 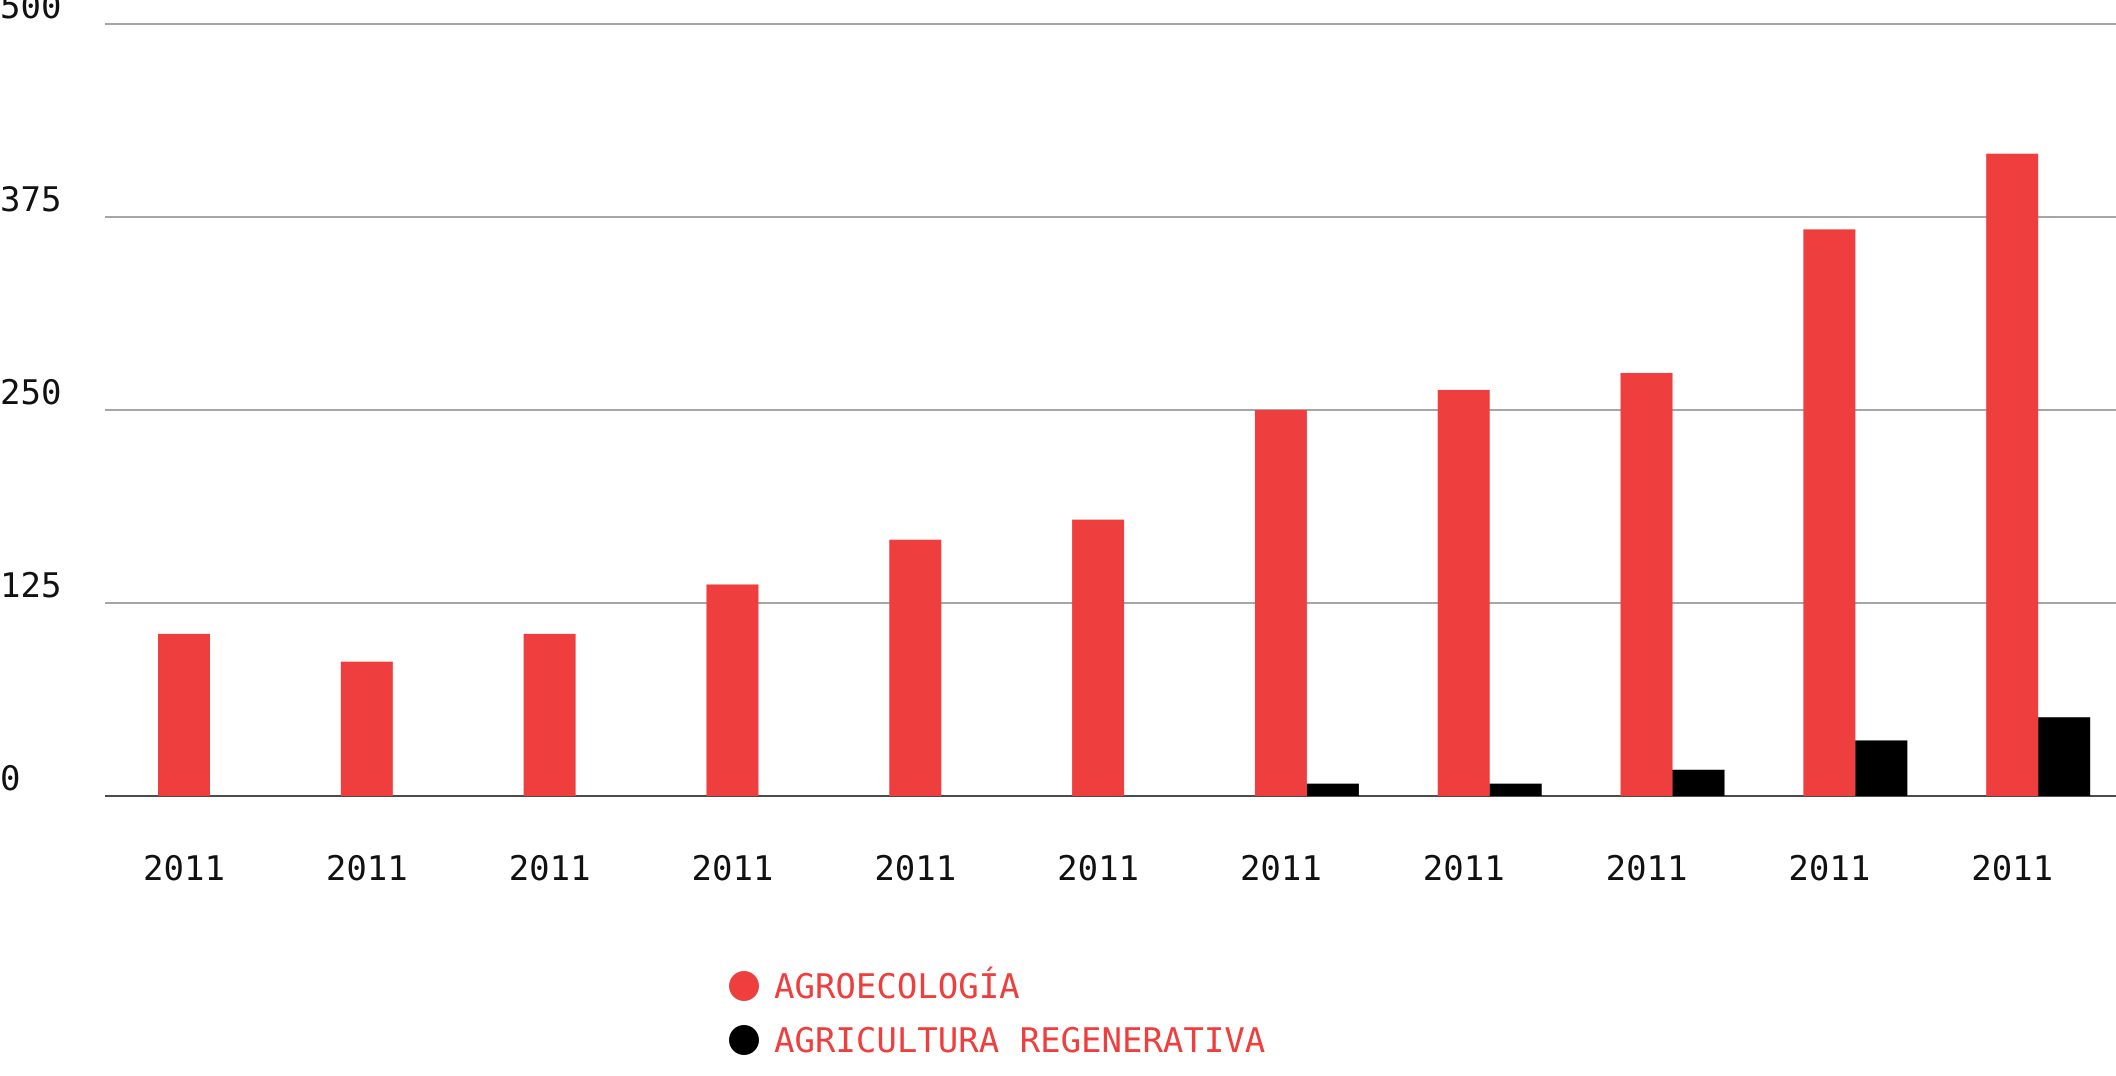 What do you see at coordinates (30, 13) in the screenshot?
I see `y-tick-label: 500` at bounding box center [30, 13].